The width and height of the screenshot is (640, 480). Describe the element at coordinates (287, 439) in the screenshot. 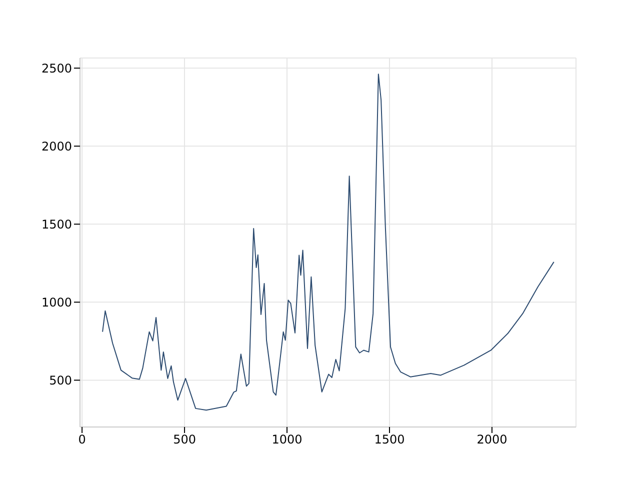

I see `x-tick-label: 1000` at that location.